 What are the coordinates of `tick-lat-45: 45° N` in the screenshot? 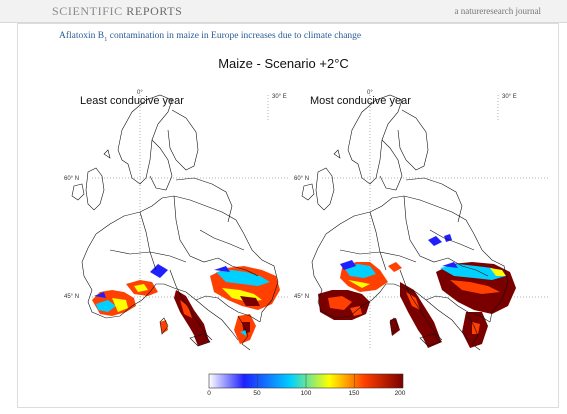 It's located at (71, 297).